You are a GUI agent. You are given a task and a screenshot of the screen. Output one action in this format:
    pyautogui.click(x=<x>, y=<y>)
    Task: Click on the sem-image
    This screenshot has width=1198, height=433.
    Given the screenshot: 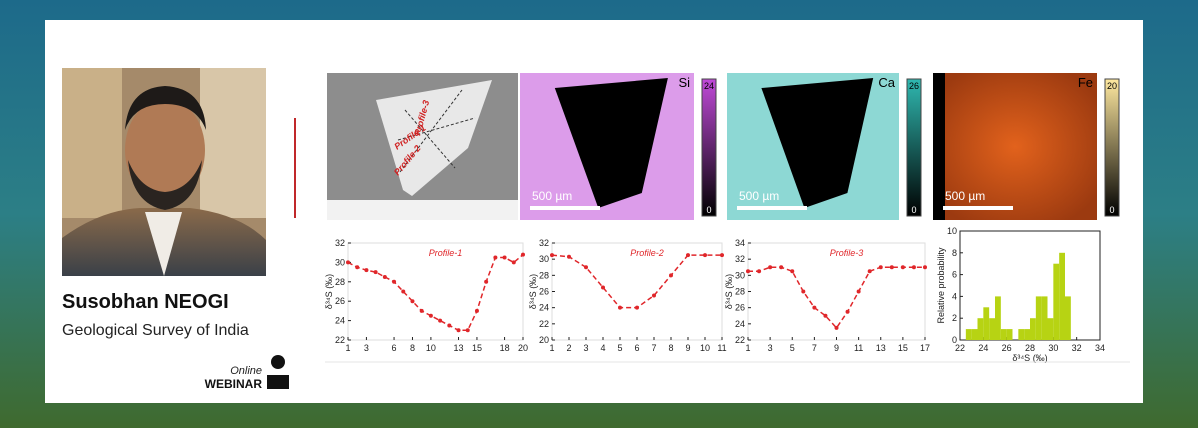 What is the action you would take?
    pyautogui.click(x=422, y=146)
    